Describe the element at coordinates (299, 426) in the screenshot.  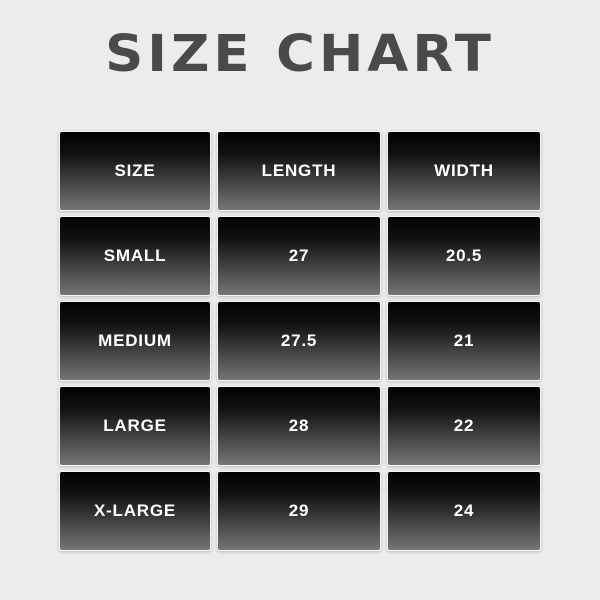
I see `cell-large-length: 28` at that location.